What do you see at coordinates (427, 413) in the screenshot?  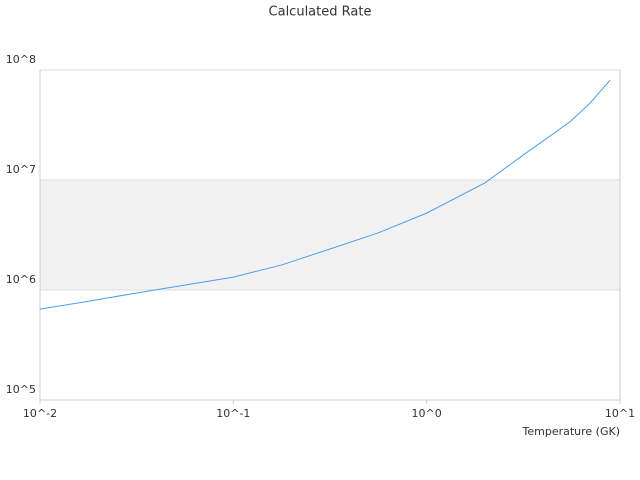 I see `x-tick-label: 10^0` at bounding box center [427, 413].